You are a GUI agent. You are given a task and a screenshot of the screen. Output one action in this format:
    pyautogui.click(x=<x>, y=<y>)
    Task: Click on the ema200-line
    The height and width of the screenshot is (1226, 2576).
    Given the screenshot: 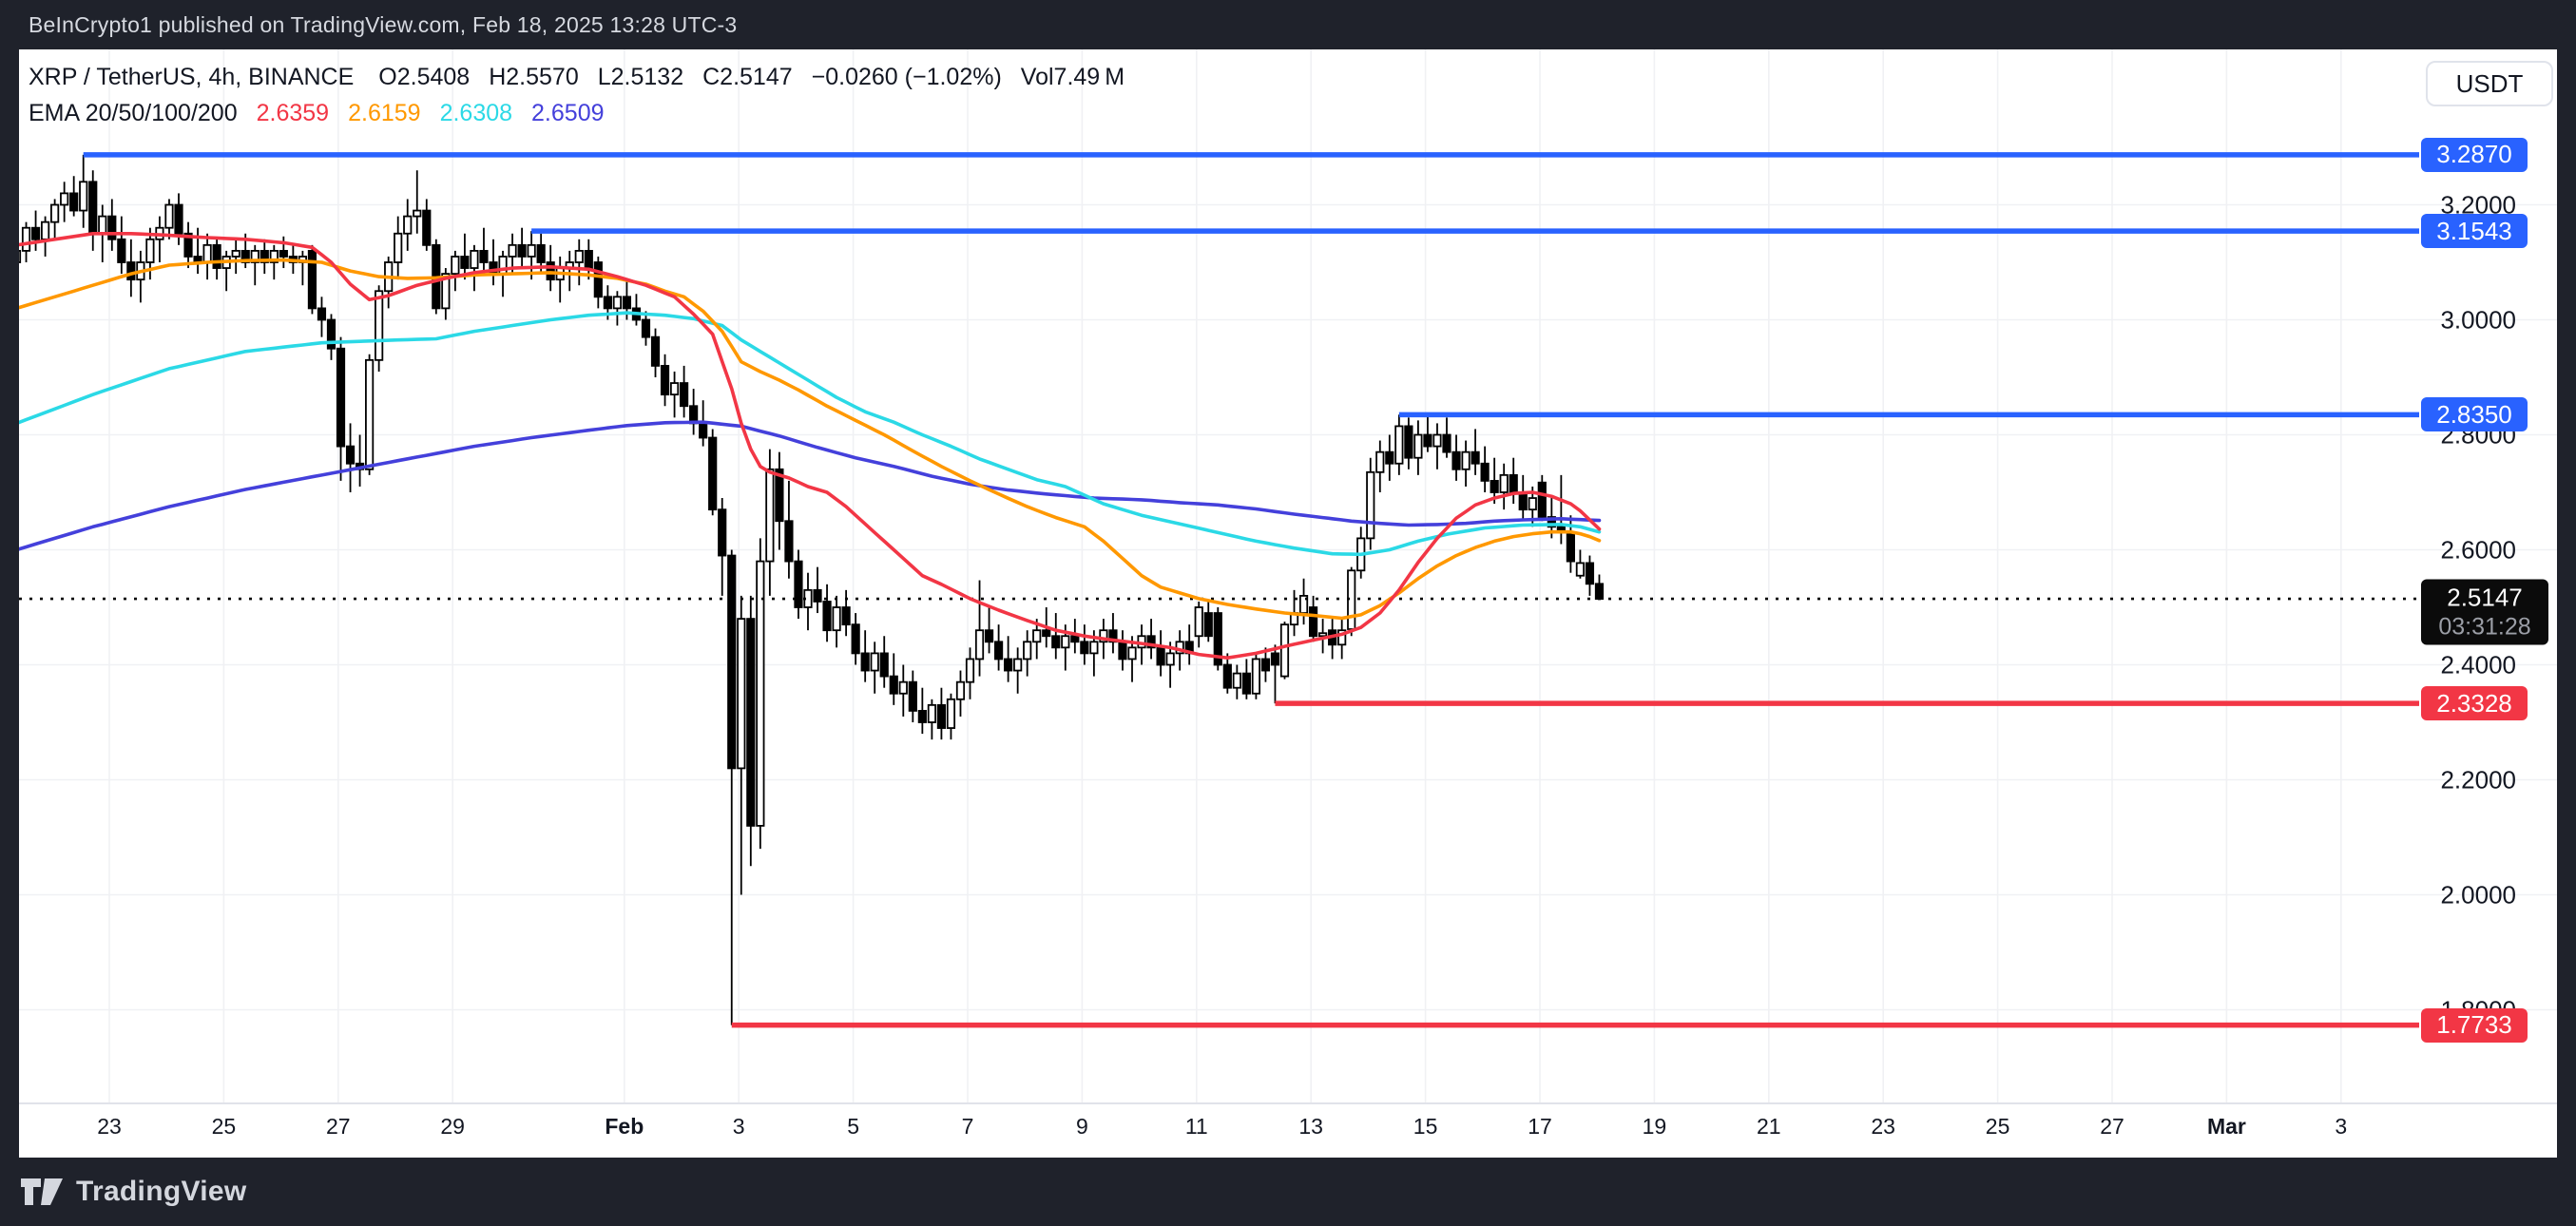 What is the action you would take?
    pyautogui.click(x=808, y=486)
    